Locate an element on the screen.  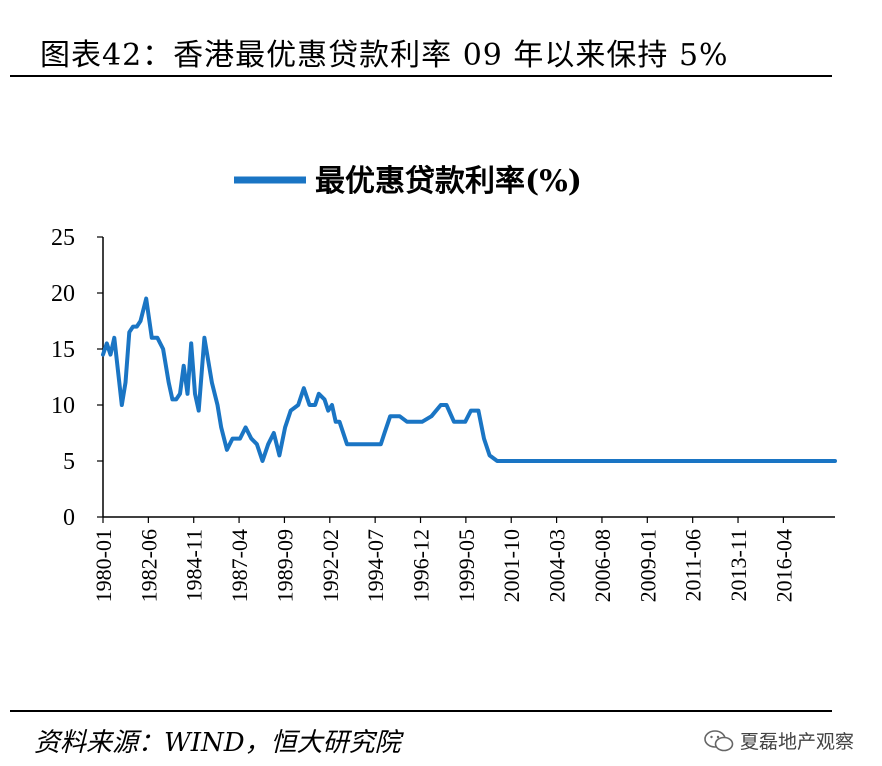
figure-title: 图表42：香港最优惠贷款利率 09 年以来保持 5% is located at coordinates (384, 55).